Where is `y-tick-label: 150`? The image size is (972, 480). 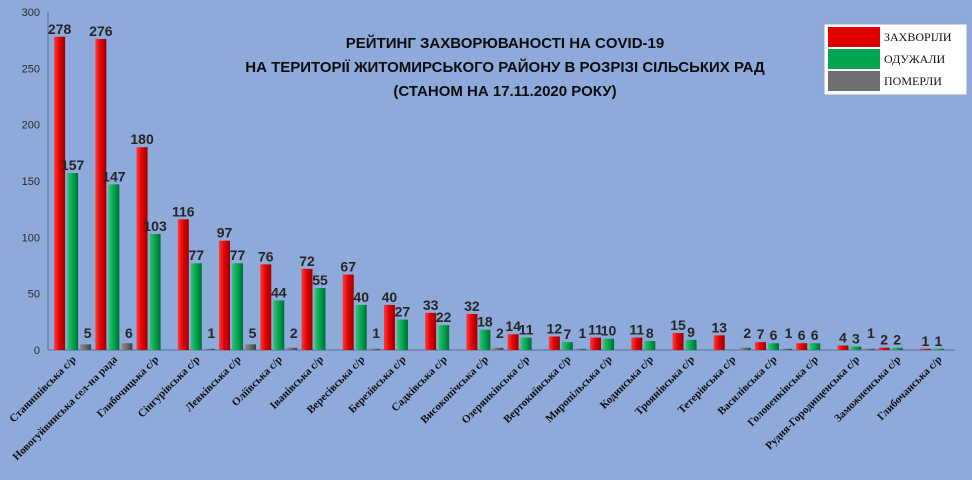
y-tick-label: 150 is located at coordinates (31, 182).